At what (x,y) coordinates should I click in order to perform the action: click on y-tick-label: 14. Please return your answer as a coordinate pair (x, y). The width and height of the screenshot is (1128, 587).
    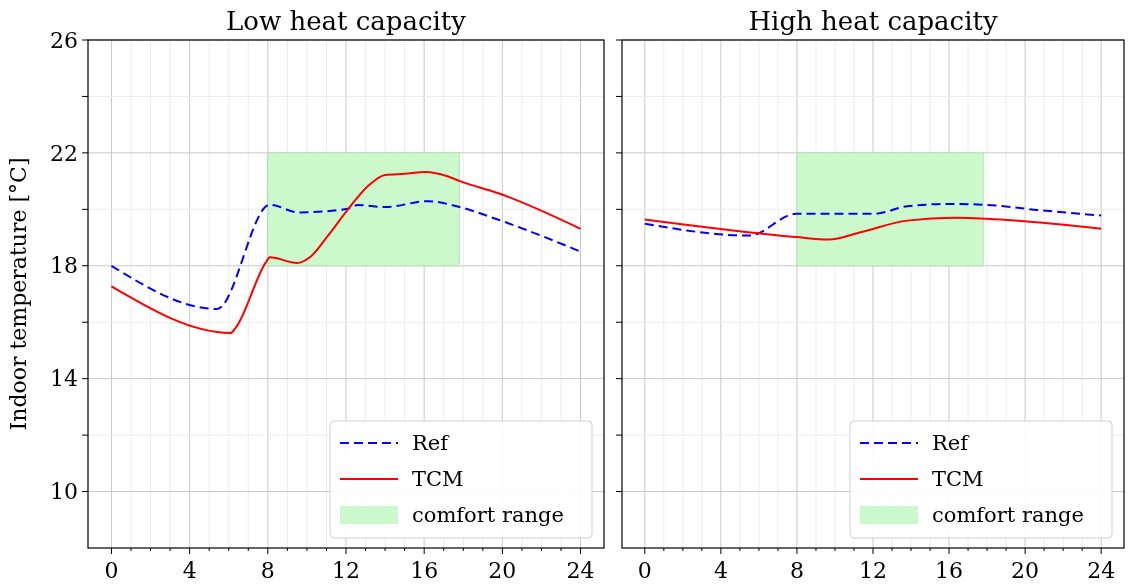
    Looking at the image, I should click on (64, 379).